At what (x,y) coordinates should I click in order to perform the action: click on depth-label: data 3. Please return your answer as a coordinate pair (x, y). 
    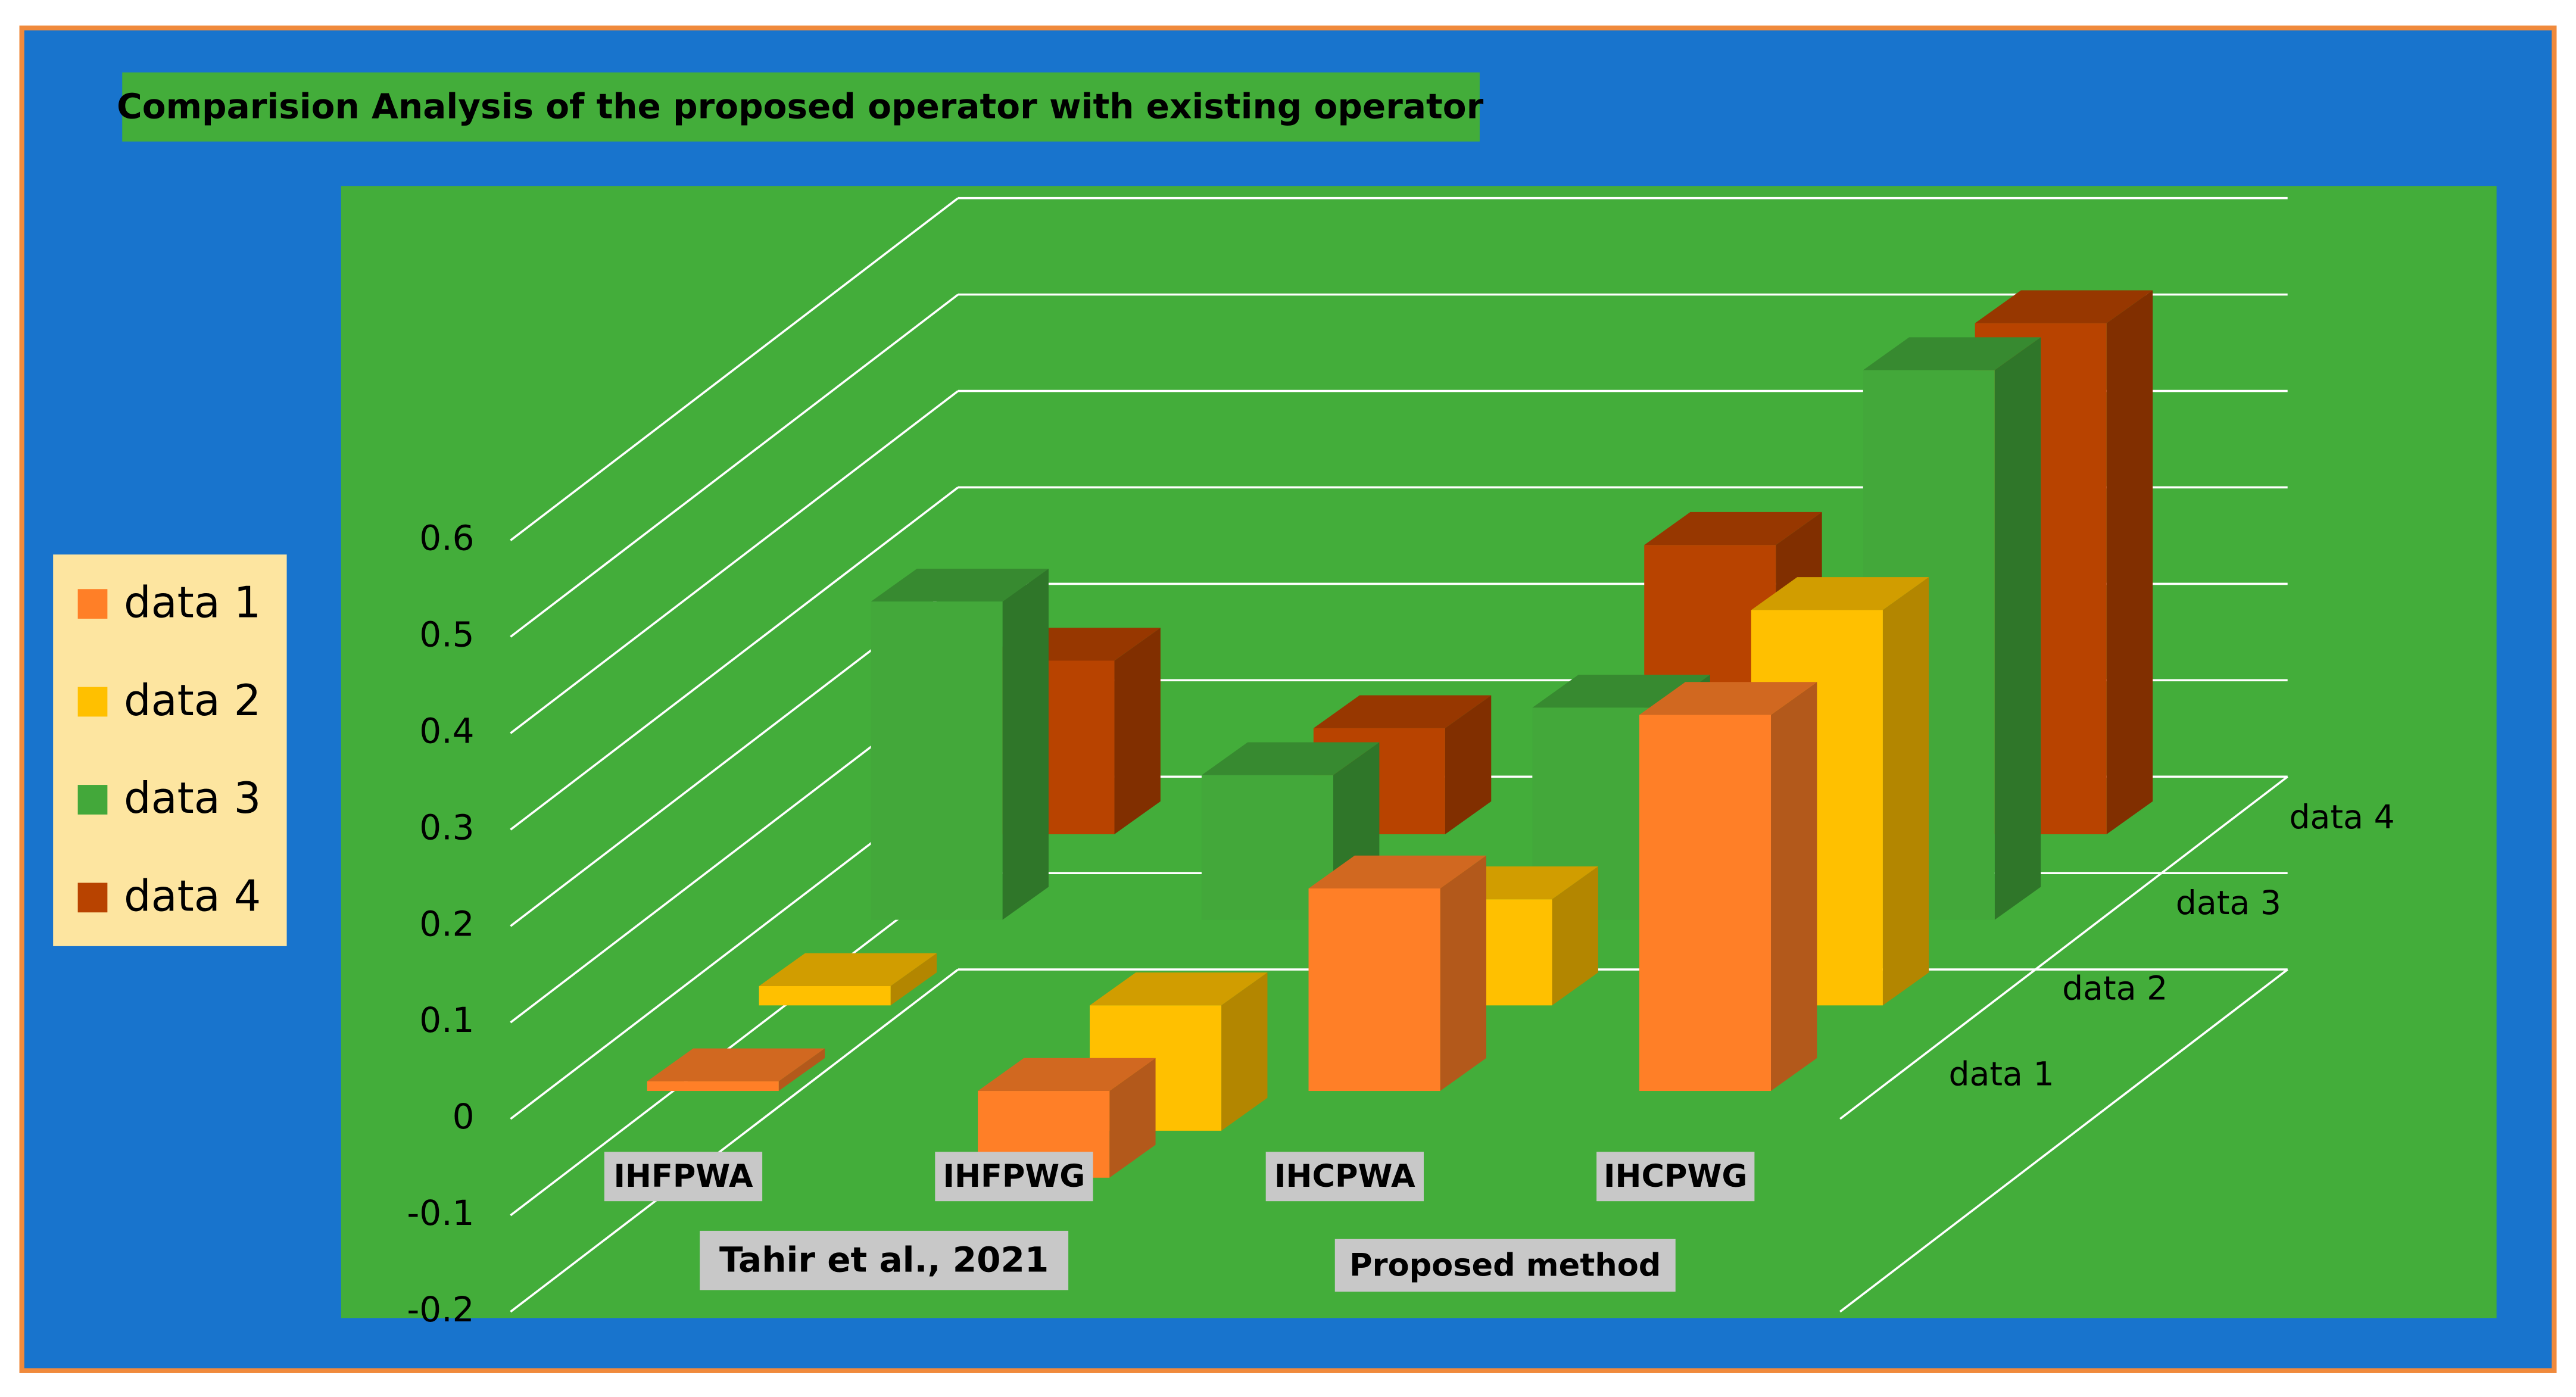
    Looking at the image, I should click on (2228, 903).